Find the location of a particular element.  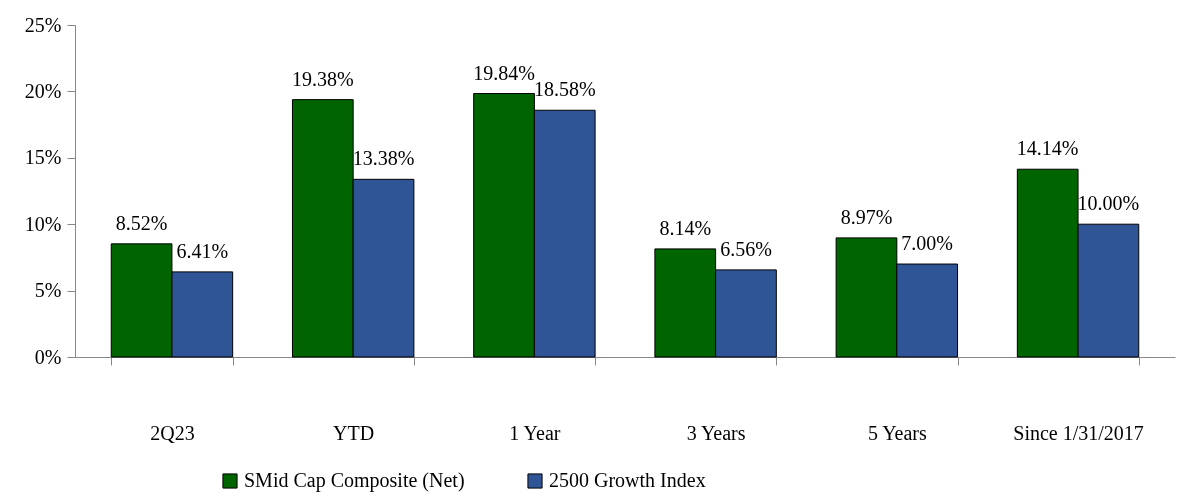

data-label: 14.14% is located at coordinates (1047, 148).